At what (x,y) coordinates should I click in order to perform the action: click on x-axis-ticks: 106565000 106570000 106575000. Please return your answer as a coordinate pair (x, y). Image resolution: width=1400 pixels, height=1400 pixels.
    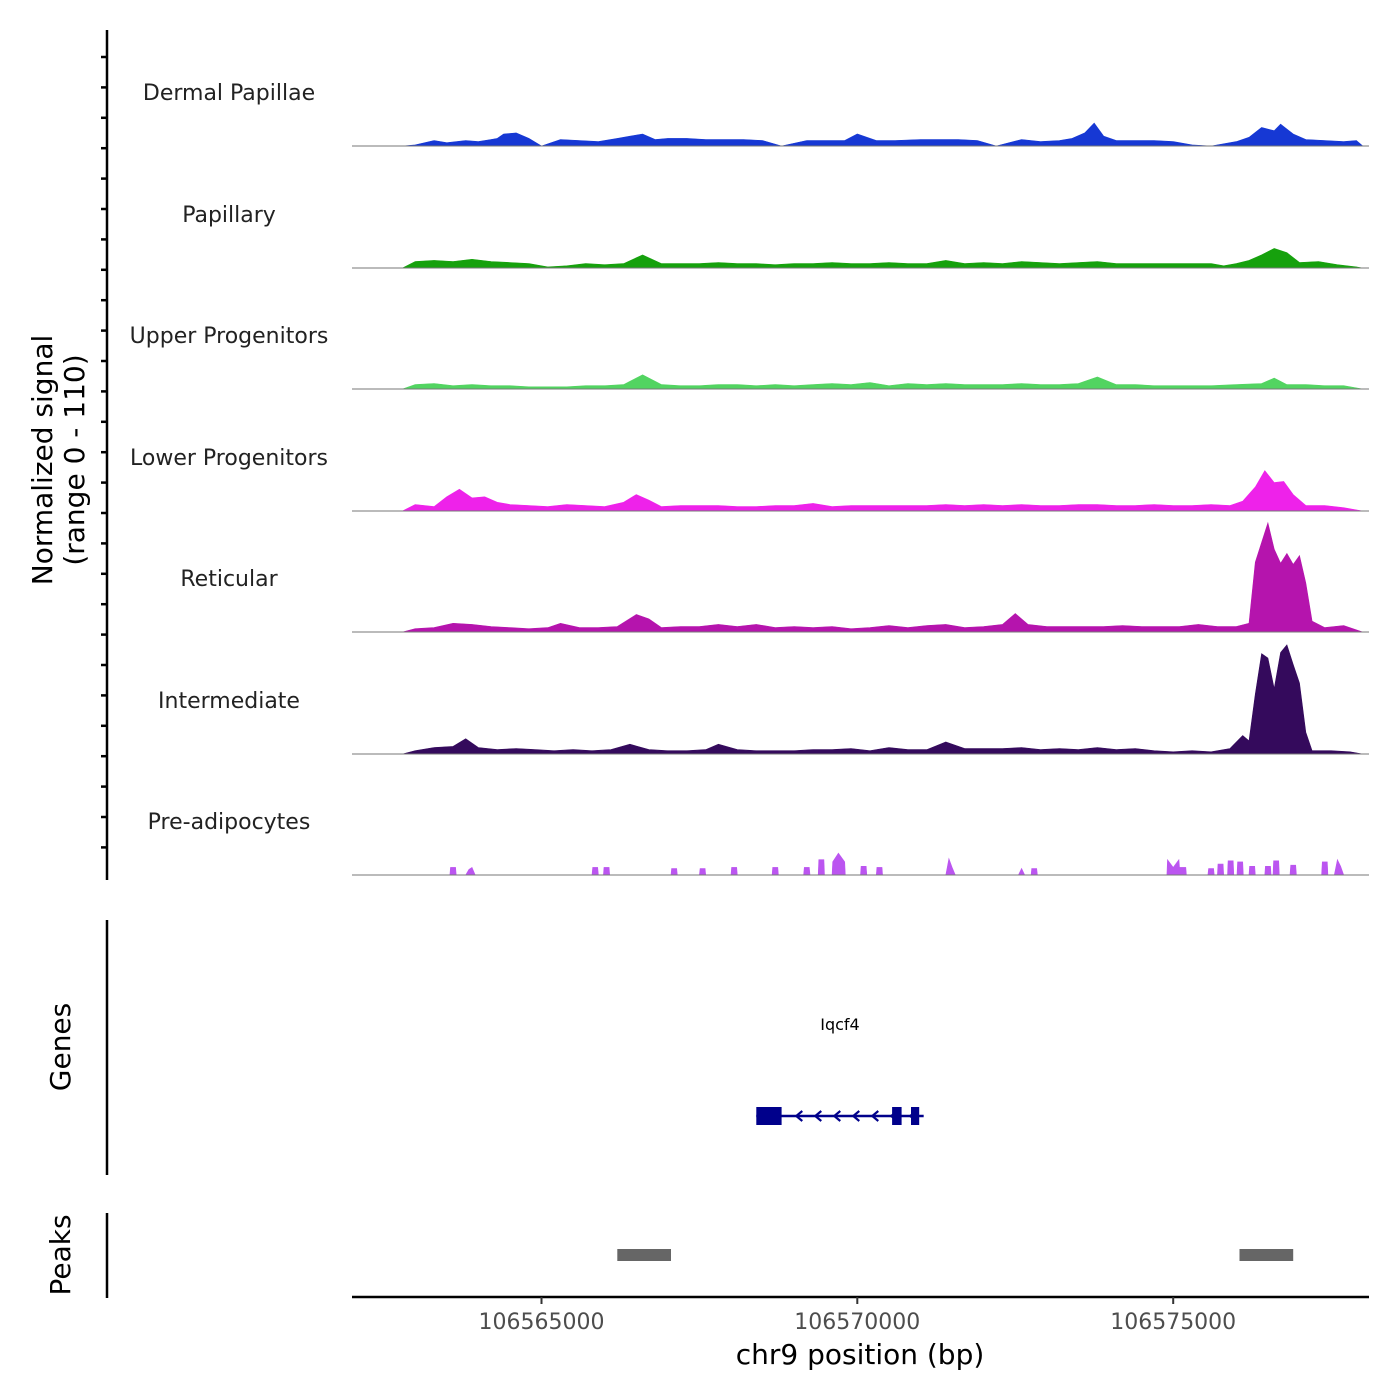
    Looking at the image, I should click on (857, 1316).